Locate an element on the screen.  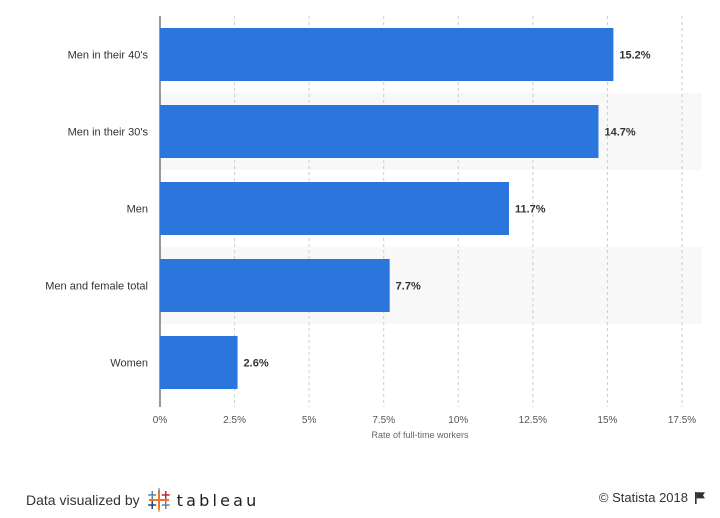
data-visualized-by: Data visualized by tableau is located at coordinates (143, 500).